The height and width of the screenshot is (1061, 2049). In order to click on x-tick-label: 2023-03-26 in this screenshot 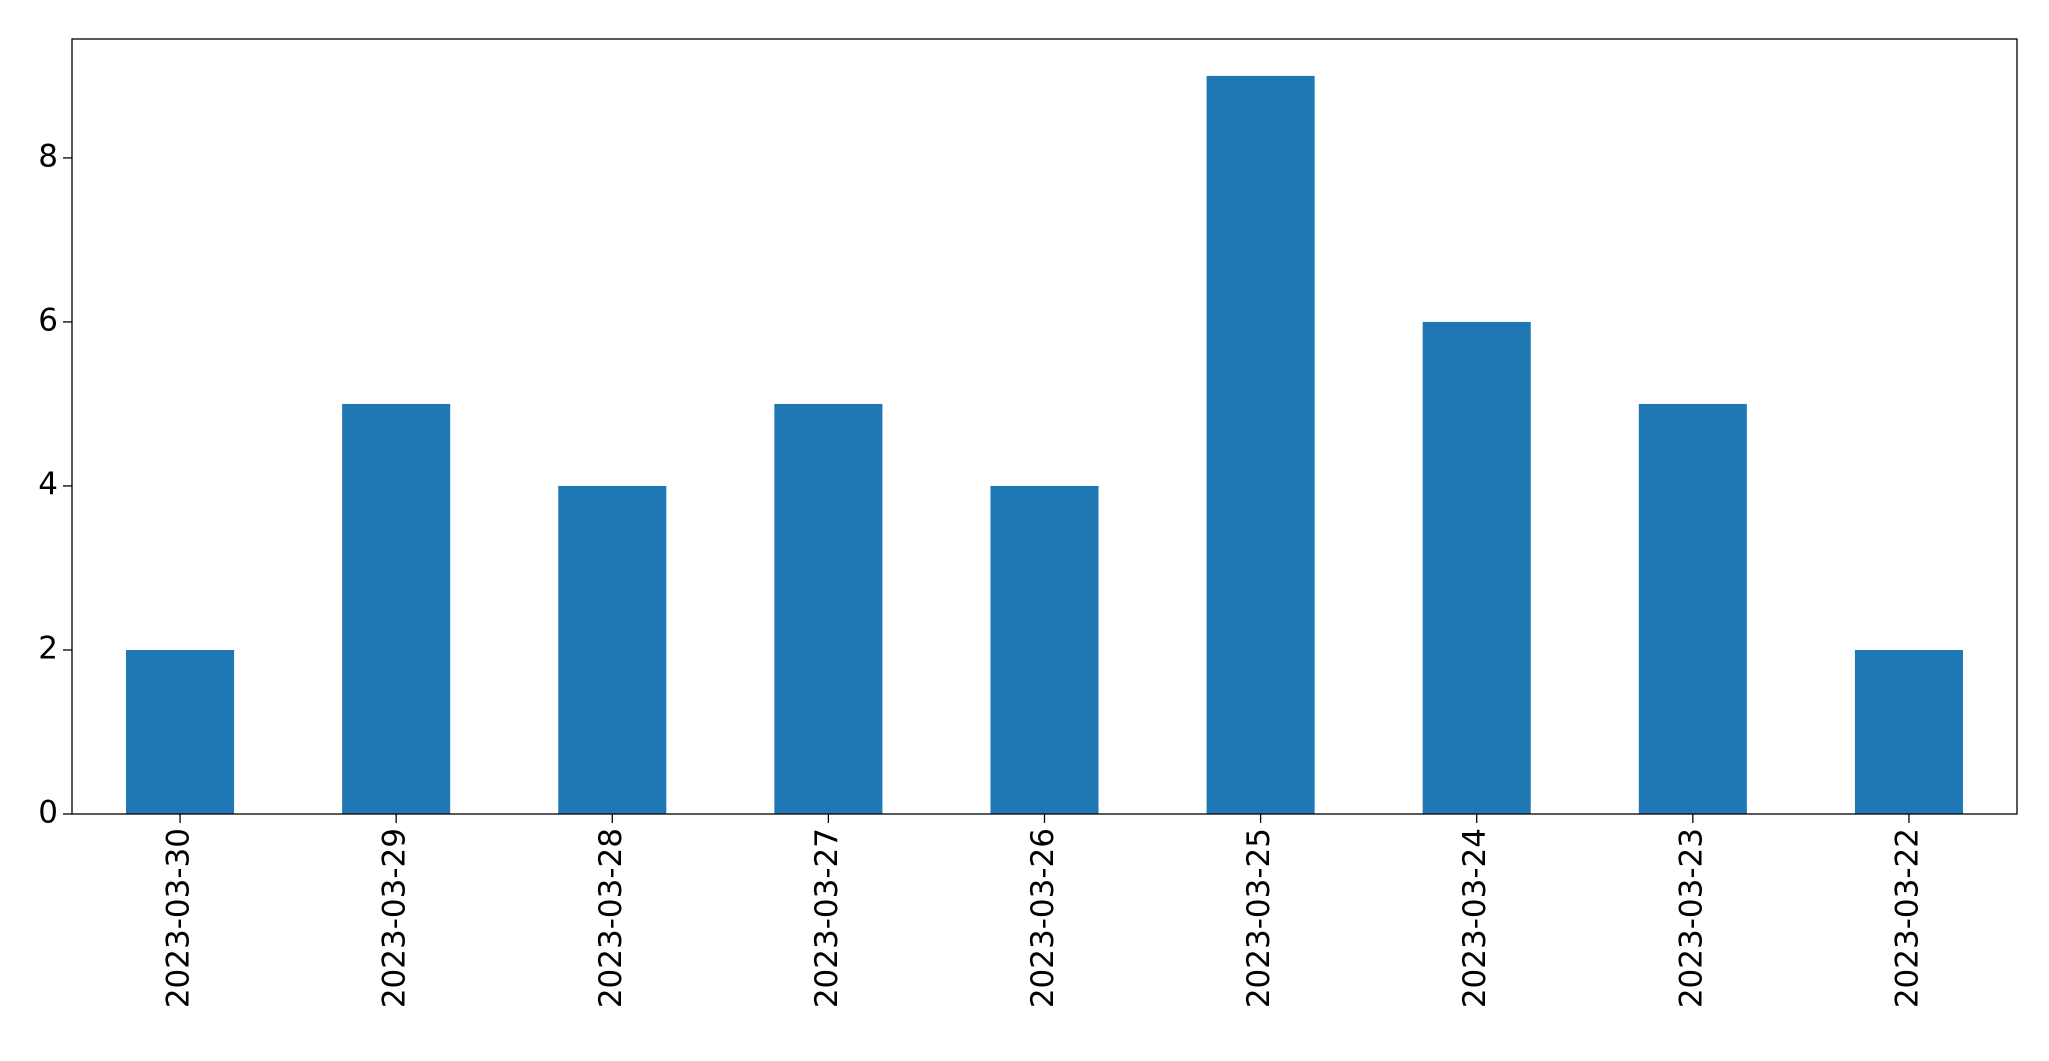, I will do `click(1043, 918)`.